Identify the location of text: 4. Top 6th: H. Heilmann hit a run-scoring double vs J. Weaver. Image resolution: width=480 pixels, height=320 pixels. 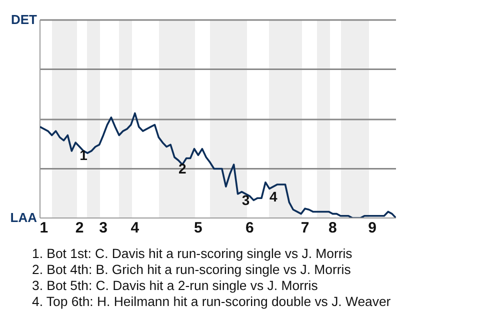
(212, 302).